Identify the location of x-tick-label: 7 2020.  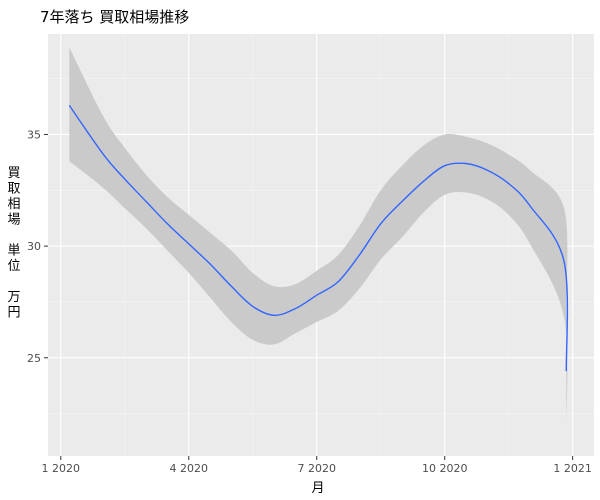
(316, 468).